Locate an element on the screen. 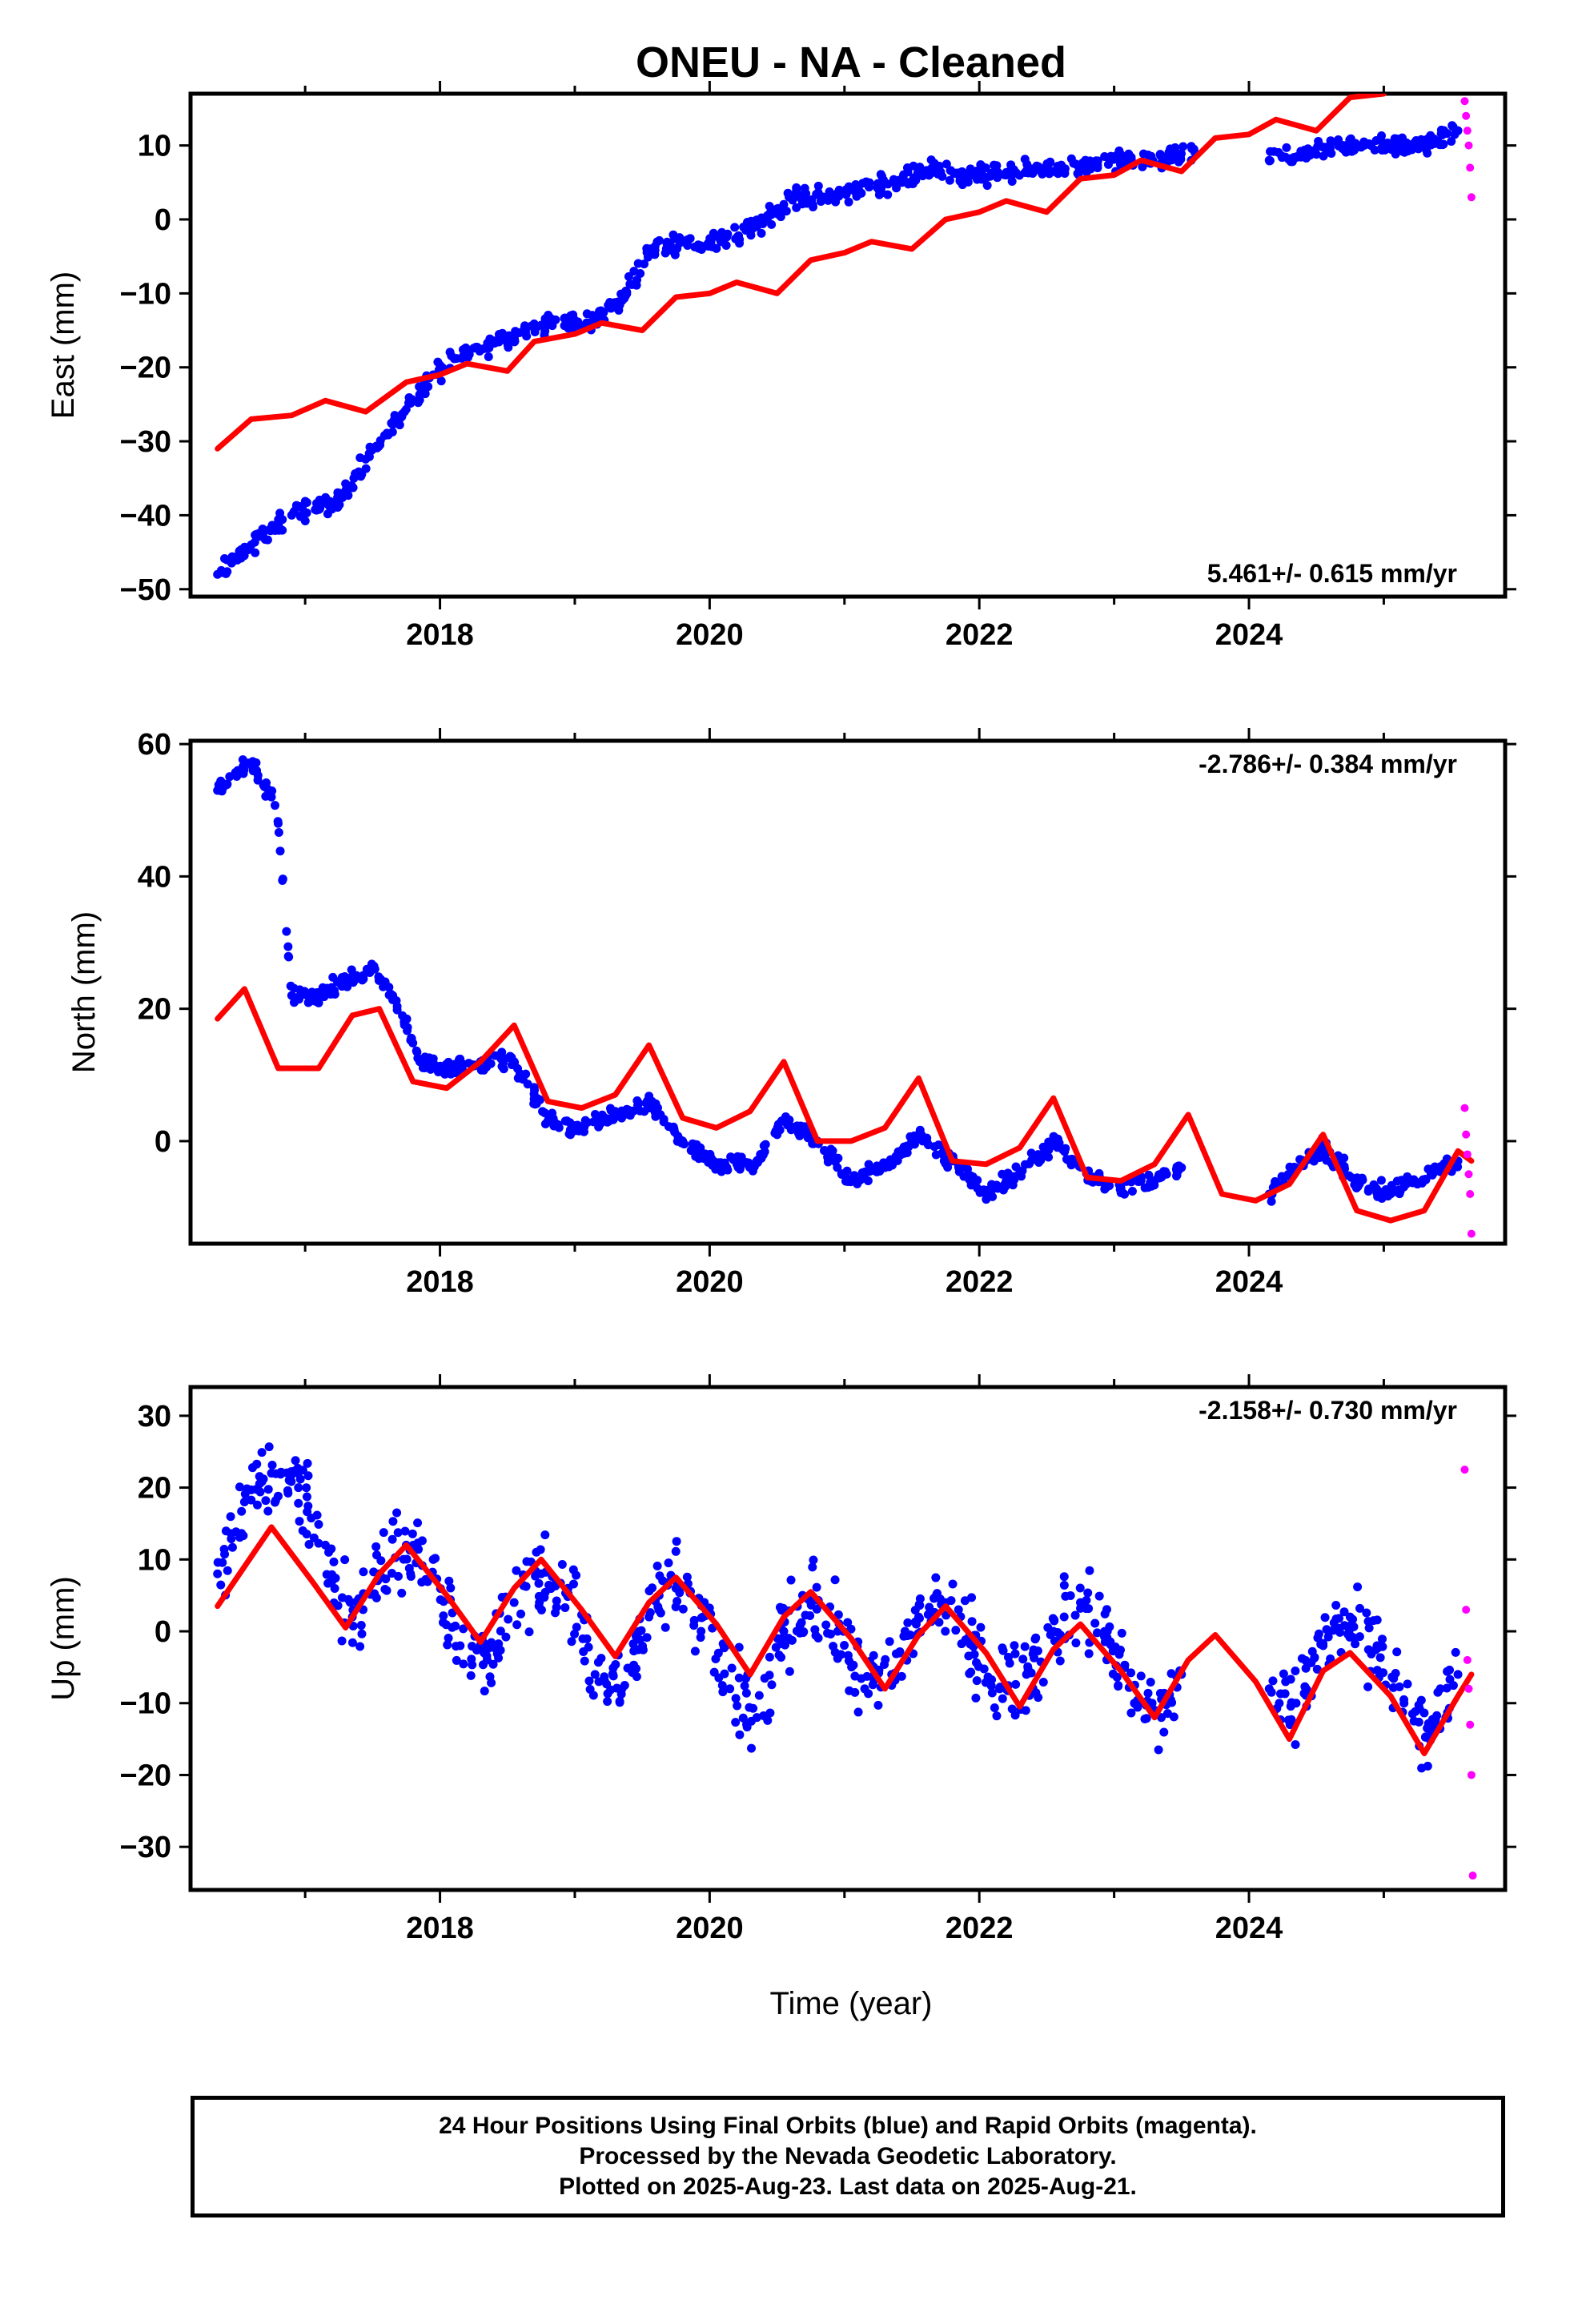 Image resolution: width=1582 pixels, height=2324 pixels. x-tick-label: 2022 is located at coordinates (980, 635).